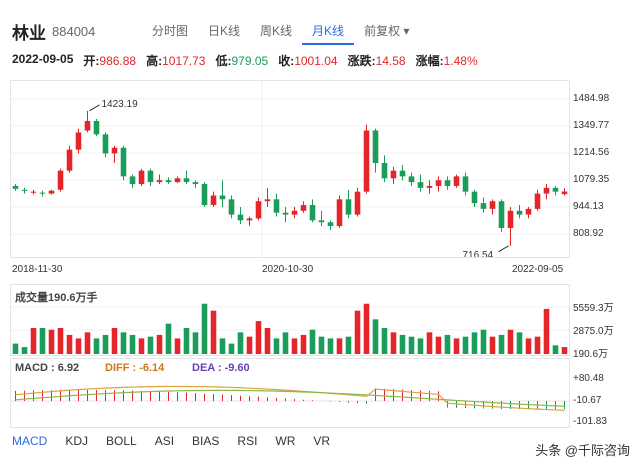 The width and height of the screenshot is (640, 473). Describe the element at coordinates (582, 449) in the screenshot. I see `watermark: 头条 @千际咨询` at that location.